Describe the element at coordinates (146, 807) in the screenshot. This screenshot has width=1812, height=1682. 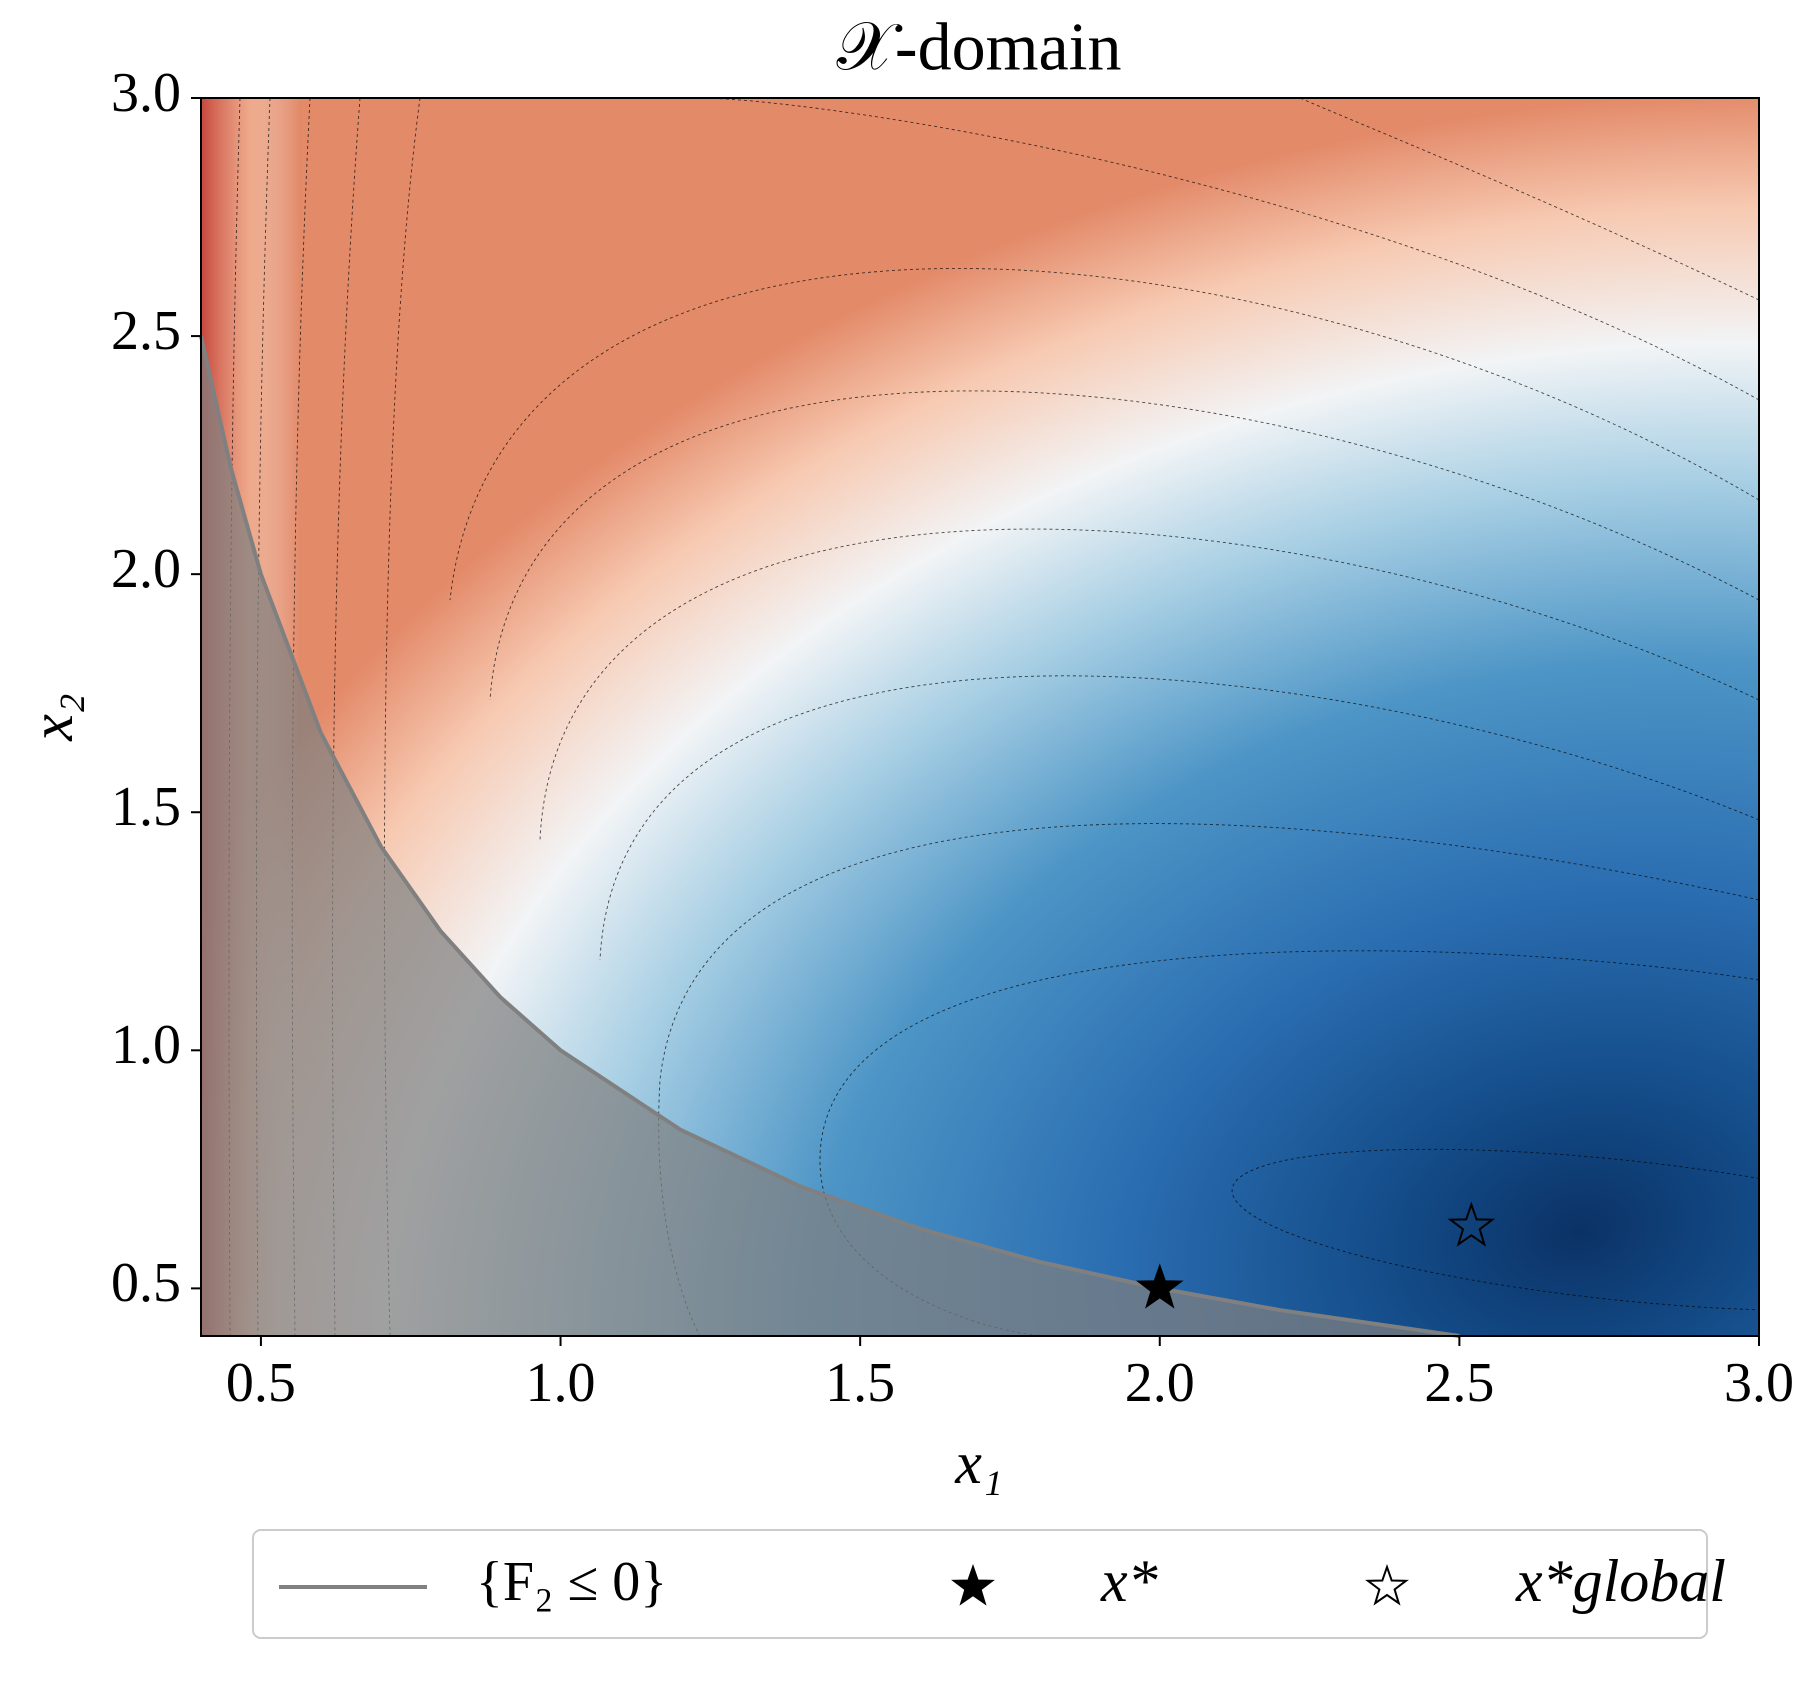
I see `y-tick-label: 1.5` at that location.